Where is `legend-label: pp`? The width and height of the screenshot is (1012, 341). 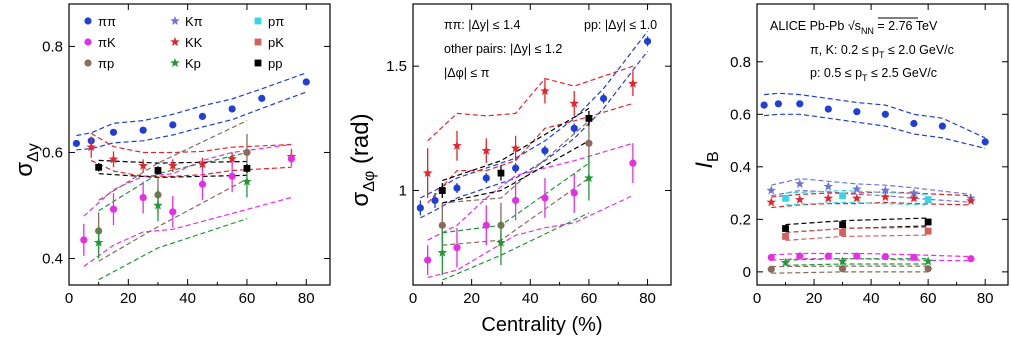
legend-label: pp is located at coordinates (275, 63).